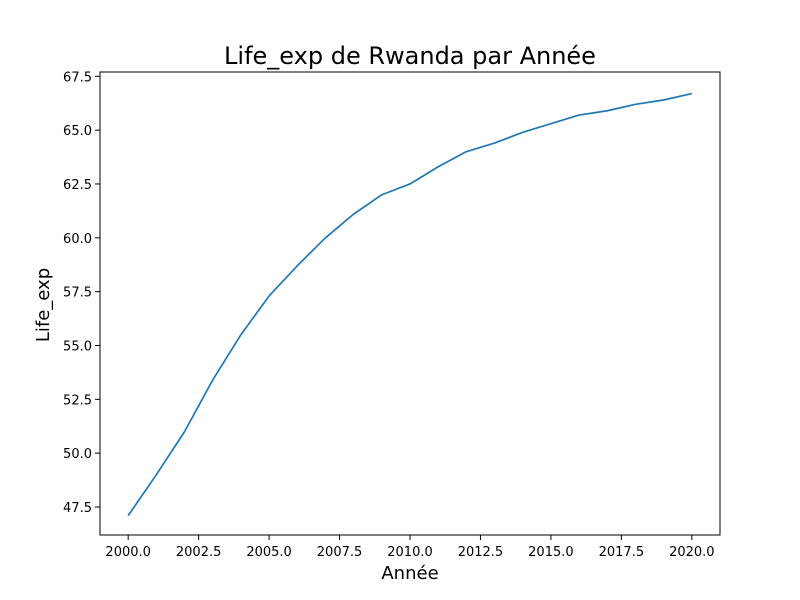 The width and height of the screenshot is (800, 600). Describe the element at coordinates (199, 552) in the screenshot. I see `x-tick-label: 2002.5` at that location.